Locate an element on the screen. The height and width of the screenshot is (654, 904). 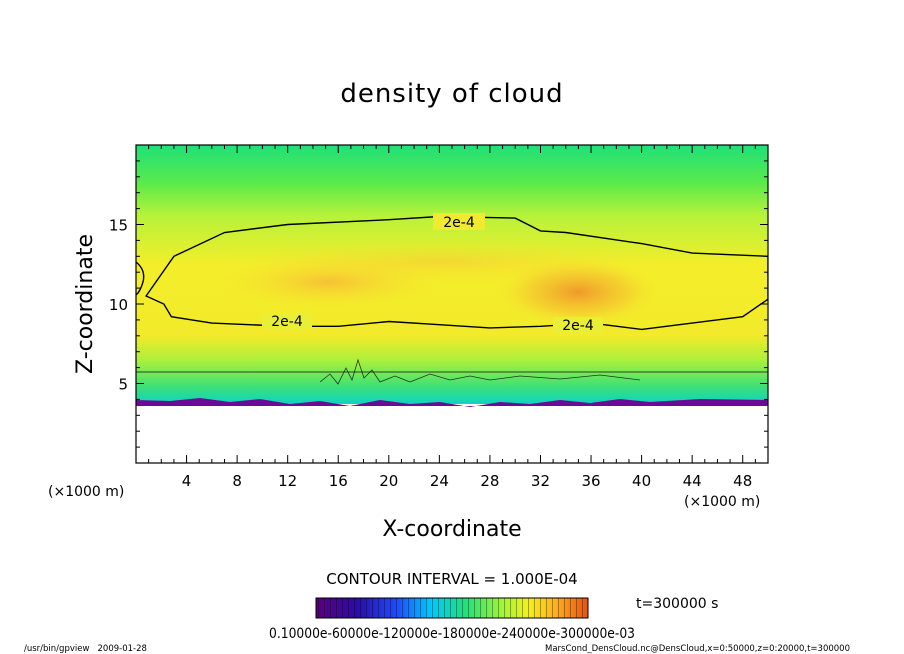
x-tick-label: 24 is located at coordinates (439, 481).